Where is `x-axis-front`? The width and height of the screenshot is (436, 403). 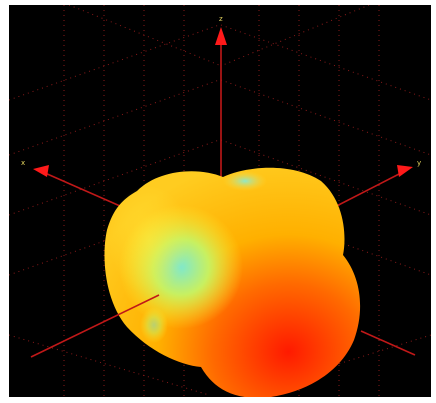 x-axis-front is located at coordinates (95, 326).